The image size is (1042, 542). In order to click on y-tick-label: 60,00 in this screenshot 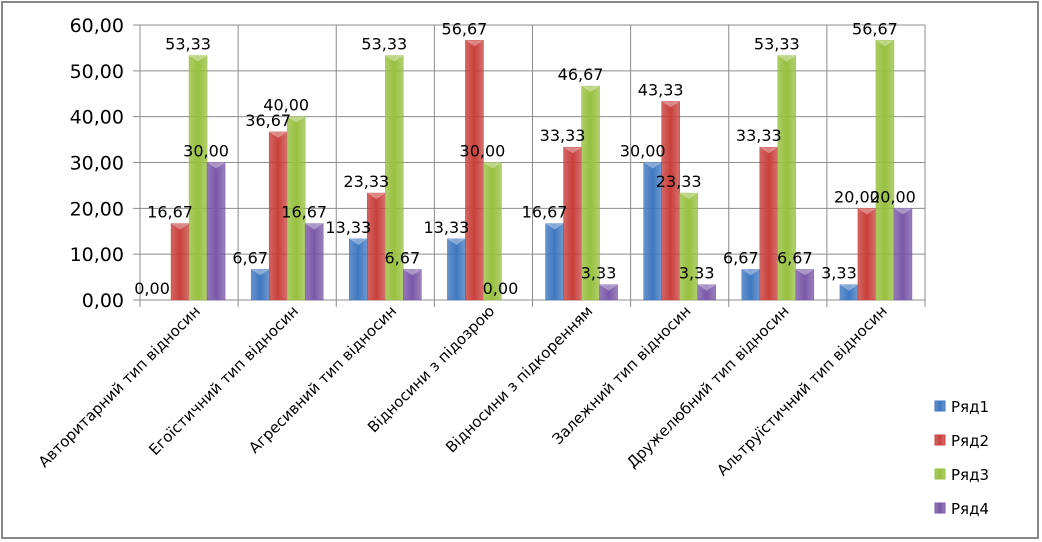, I will do `click(97, 26)`.